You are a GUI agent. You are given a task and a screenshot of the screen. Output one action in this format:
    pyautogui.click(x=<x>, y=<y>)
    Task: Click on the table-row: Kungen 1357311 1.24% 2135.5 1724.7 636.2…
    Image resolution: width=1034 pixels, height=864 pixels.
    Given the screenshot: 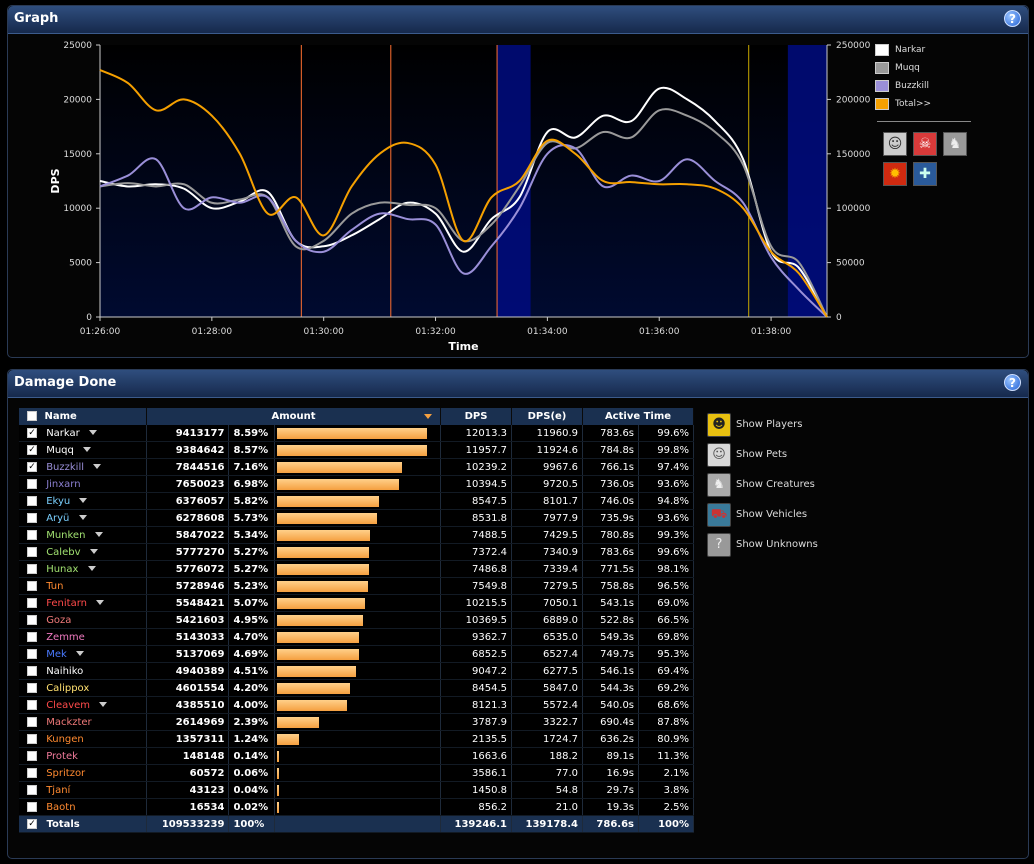 What is the action you would take?
    pyautogui.click(x=356, y=739)
    